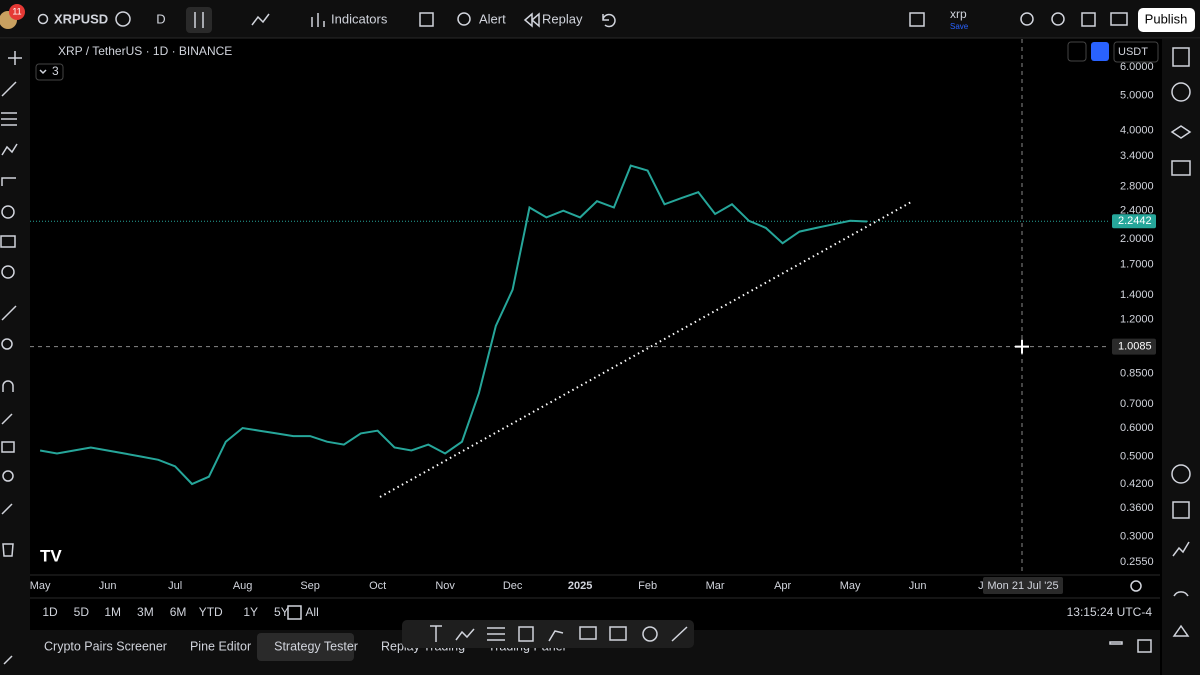  I want to click on fullscreen, so click(1088, 19).